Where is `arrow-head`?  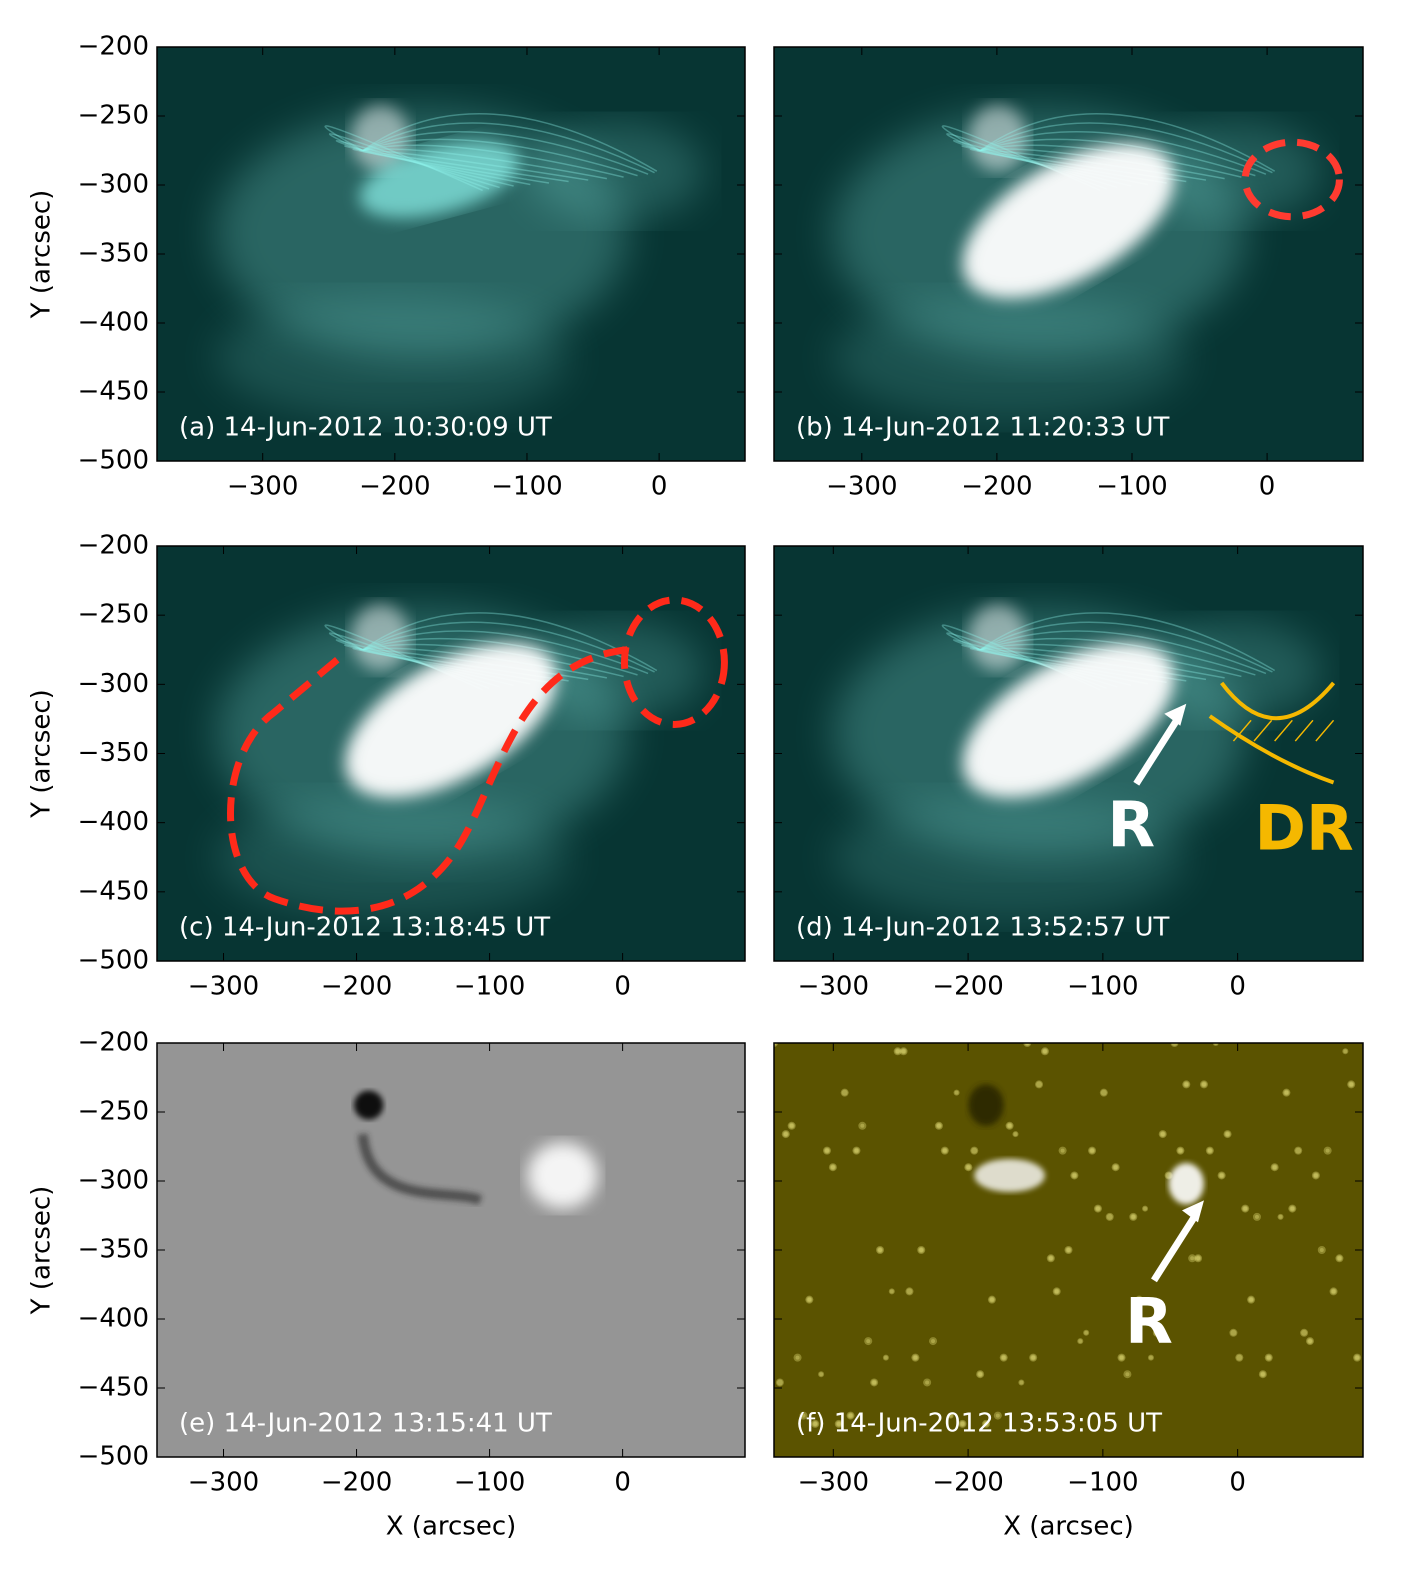
arrow-head is located at coordinates (1175, 714).